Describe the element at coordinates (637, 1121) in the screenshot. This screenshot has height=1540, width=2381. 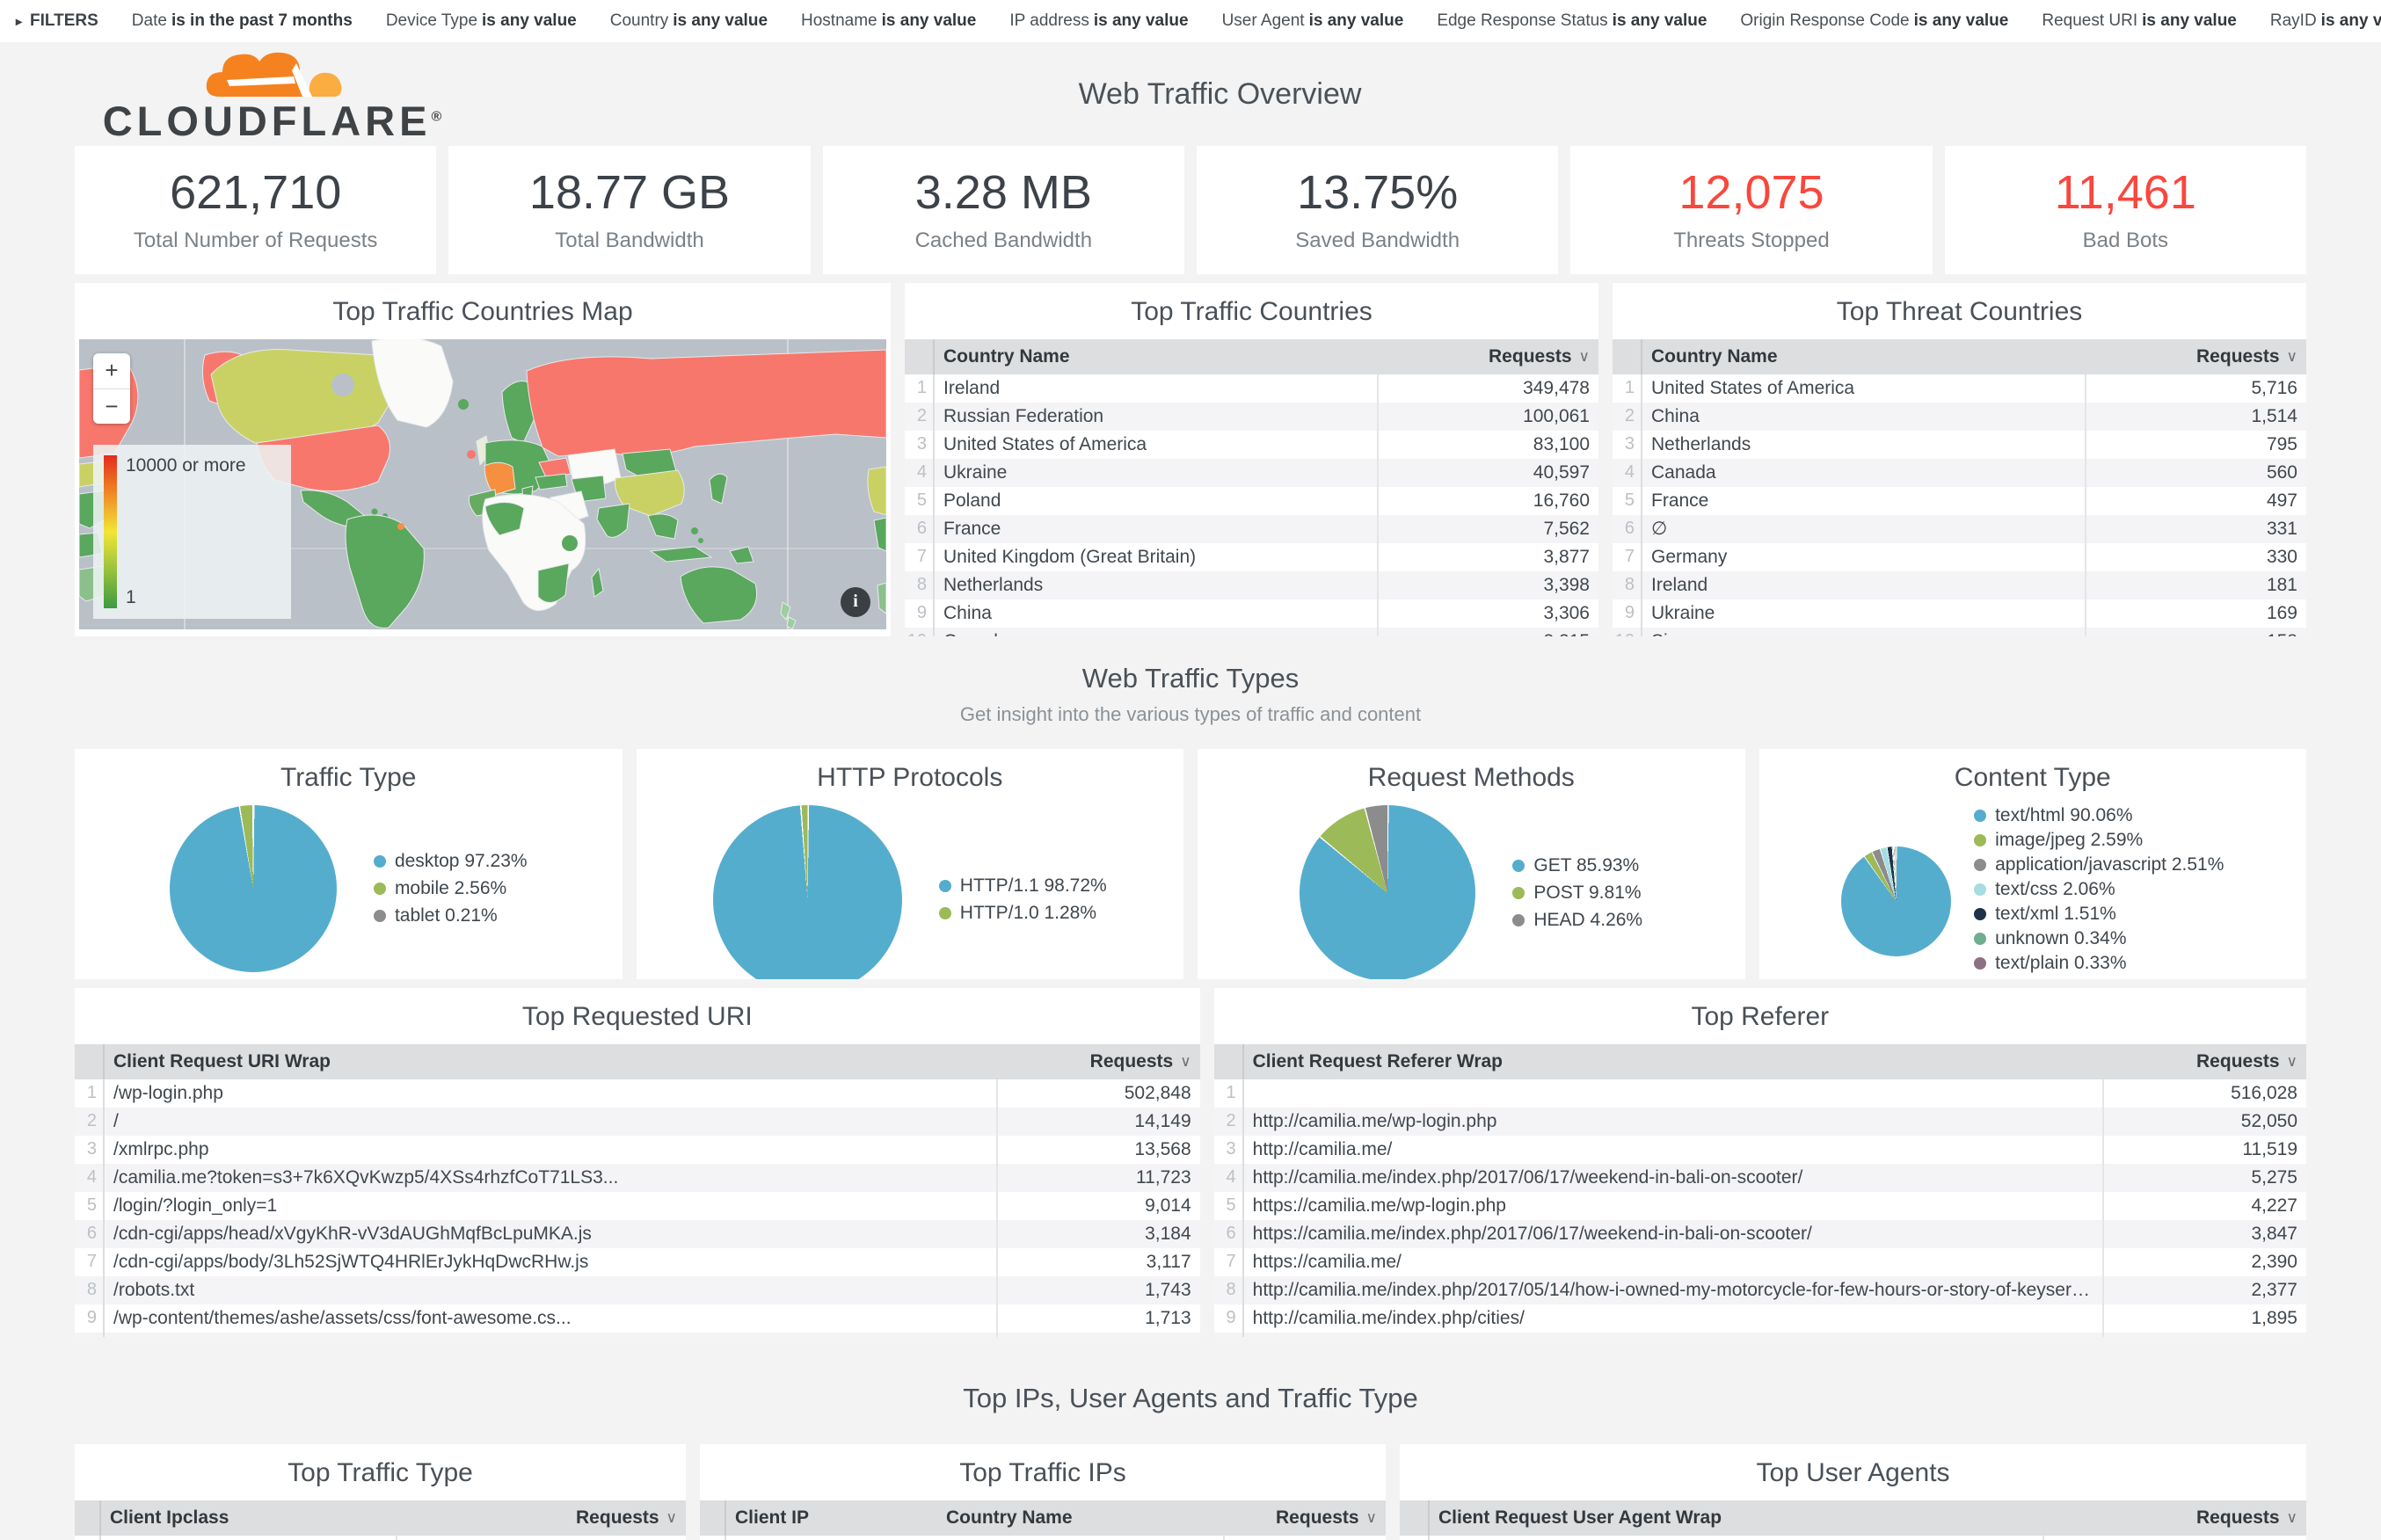
I see `table-row: 2 / 14,149` at that location.